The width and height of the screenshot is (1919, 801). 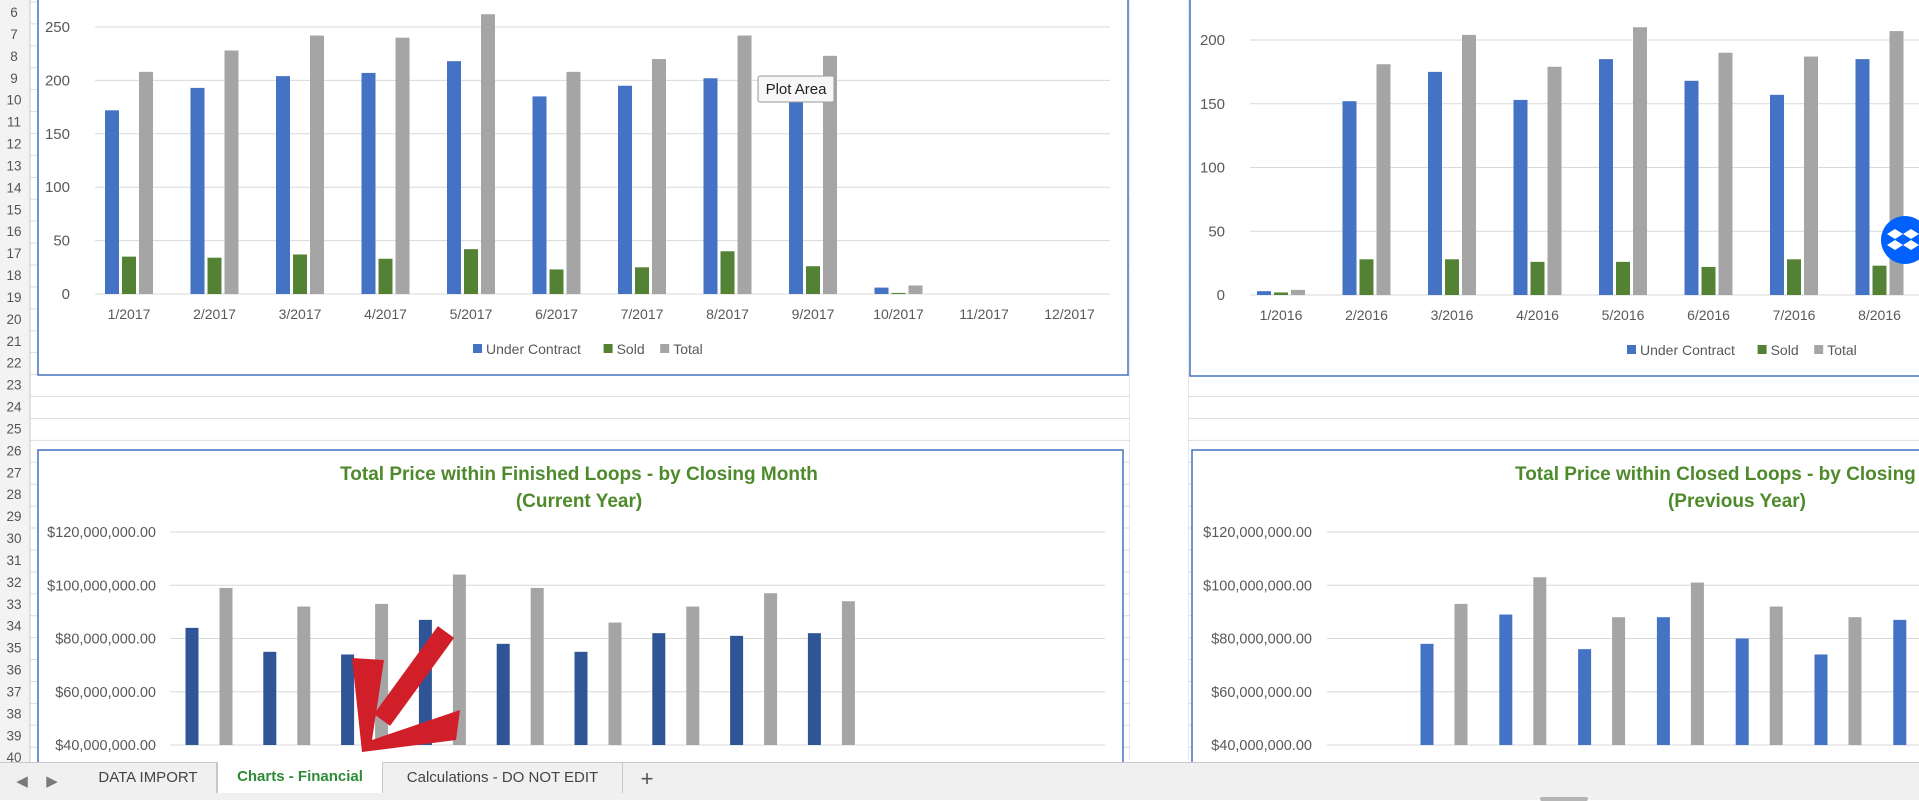 I want to click on row-number: 32, so click(x=13, y=582).